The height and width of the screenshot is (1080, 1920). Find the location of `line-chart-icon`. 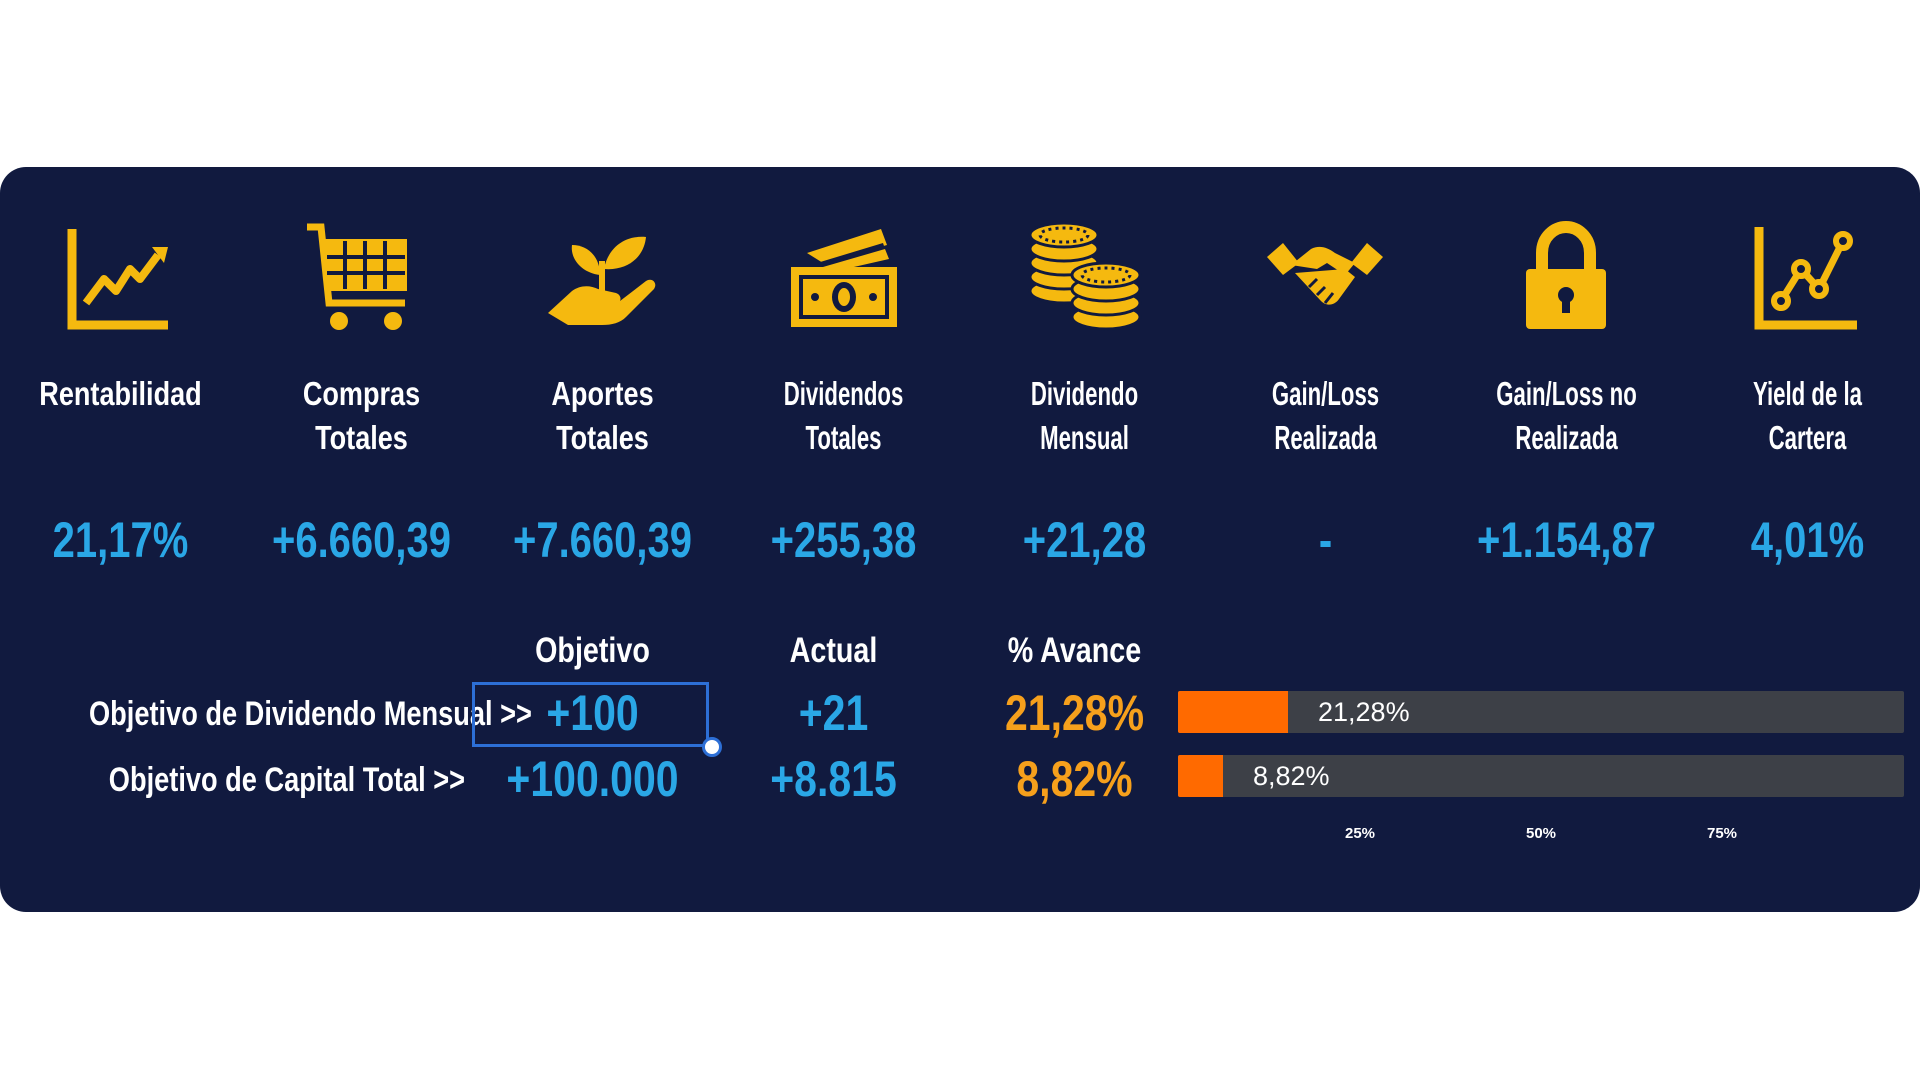

line-chart-icon is located at coordinates (1807, 277).